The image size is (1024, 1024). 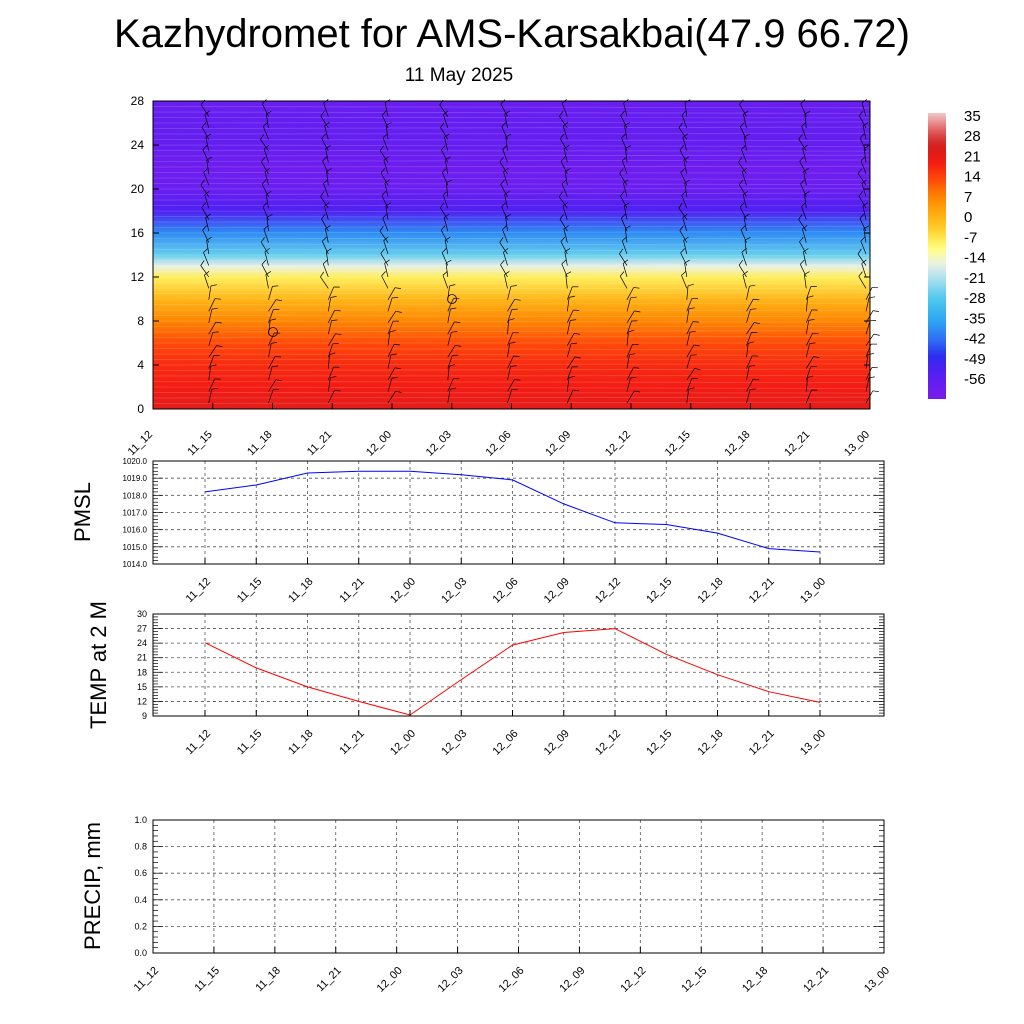 I want to click on temp-2m-line, so click(x=512, y=672).